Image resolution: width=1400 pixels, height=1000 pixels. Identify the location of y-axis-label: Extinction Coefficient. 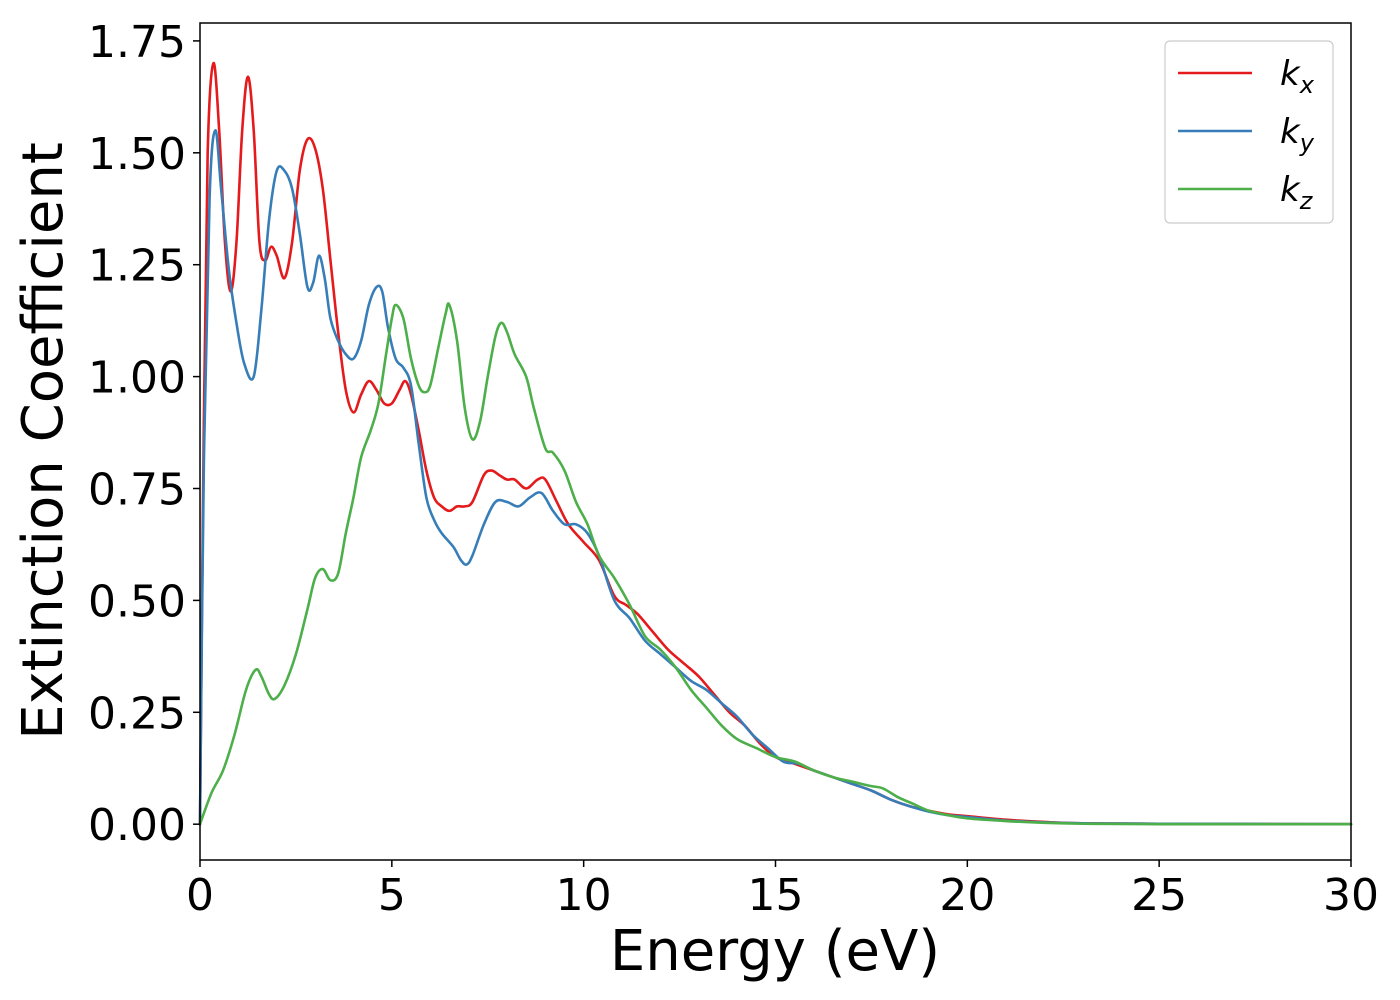
(43, 441).